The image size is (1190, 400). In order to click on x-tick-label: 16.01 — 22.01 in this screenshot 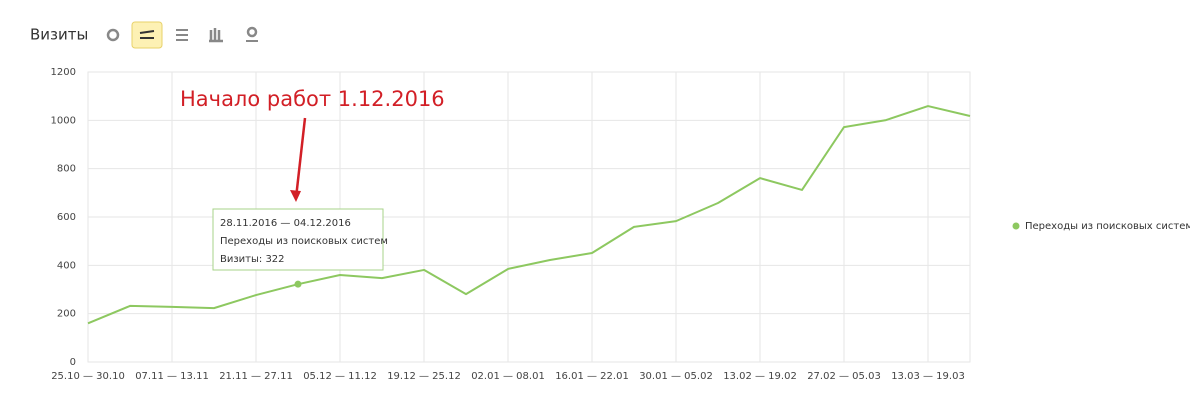, I will do `click(592, 376)`.